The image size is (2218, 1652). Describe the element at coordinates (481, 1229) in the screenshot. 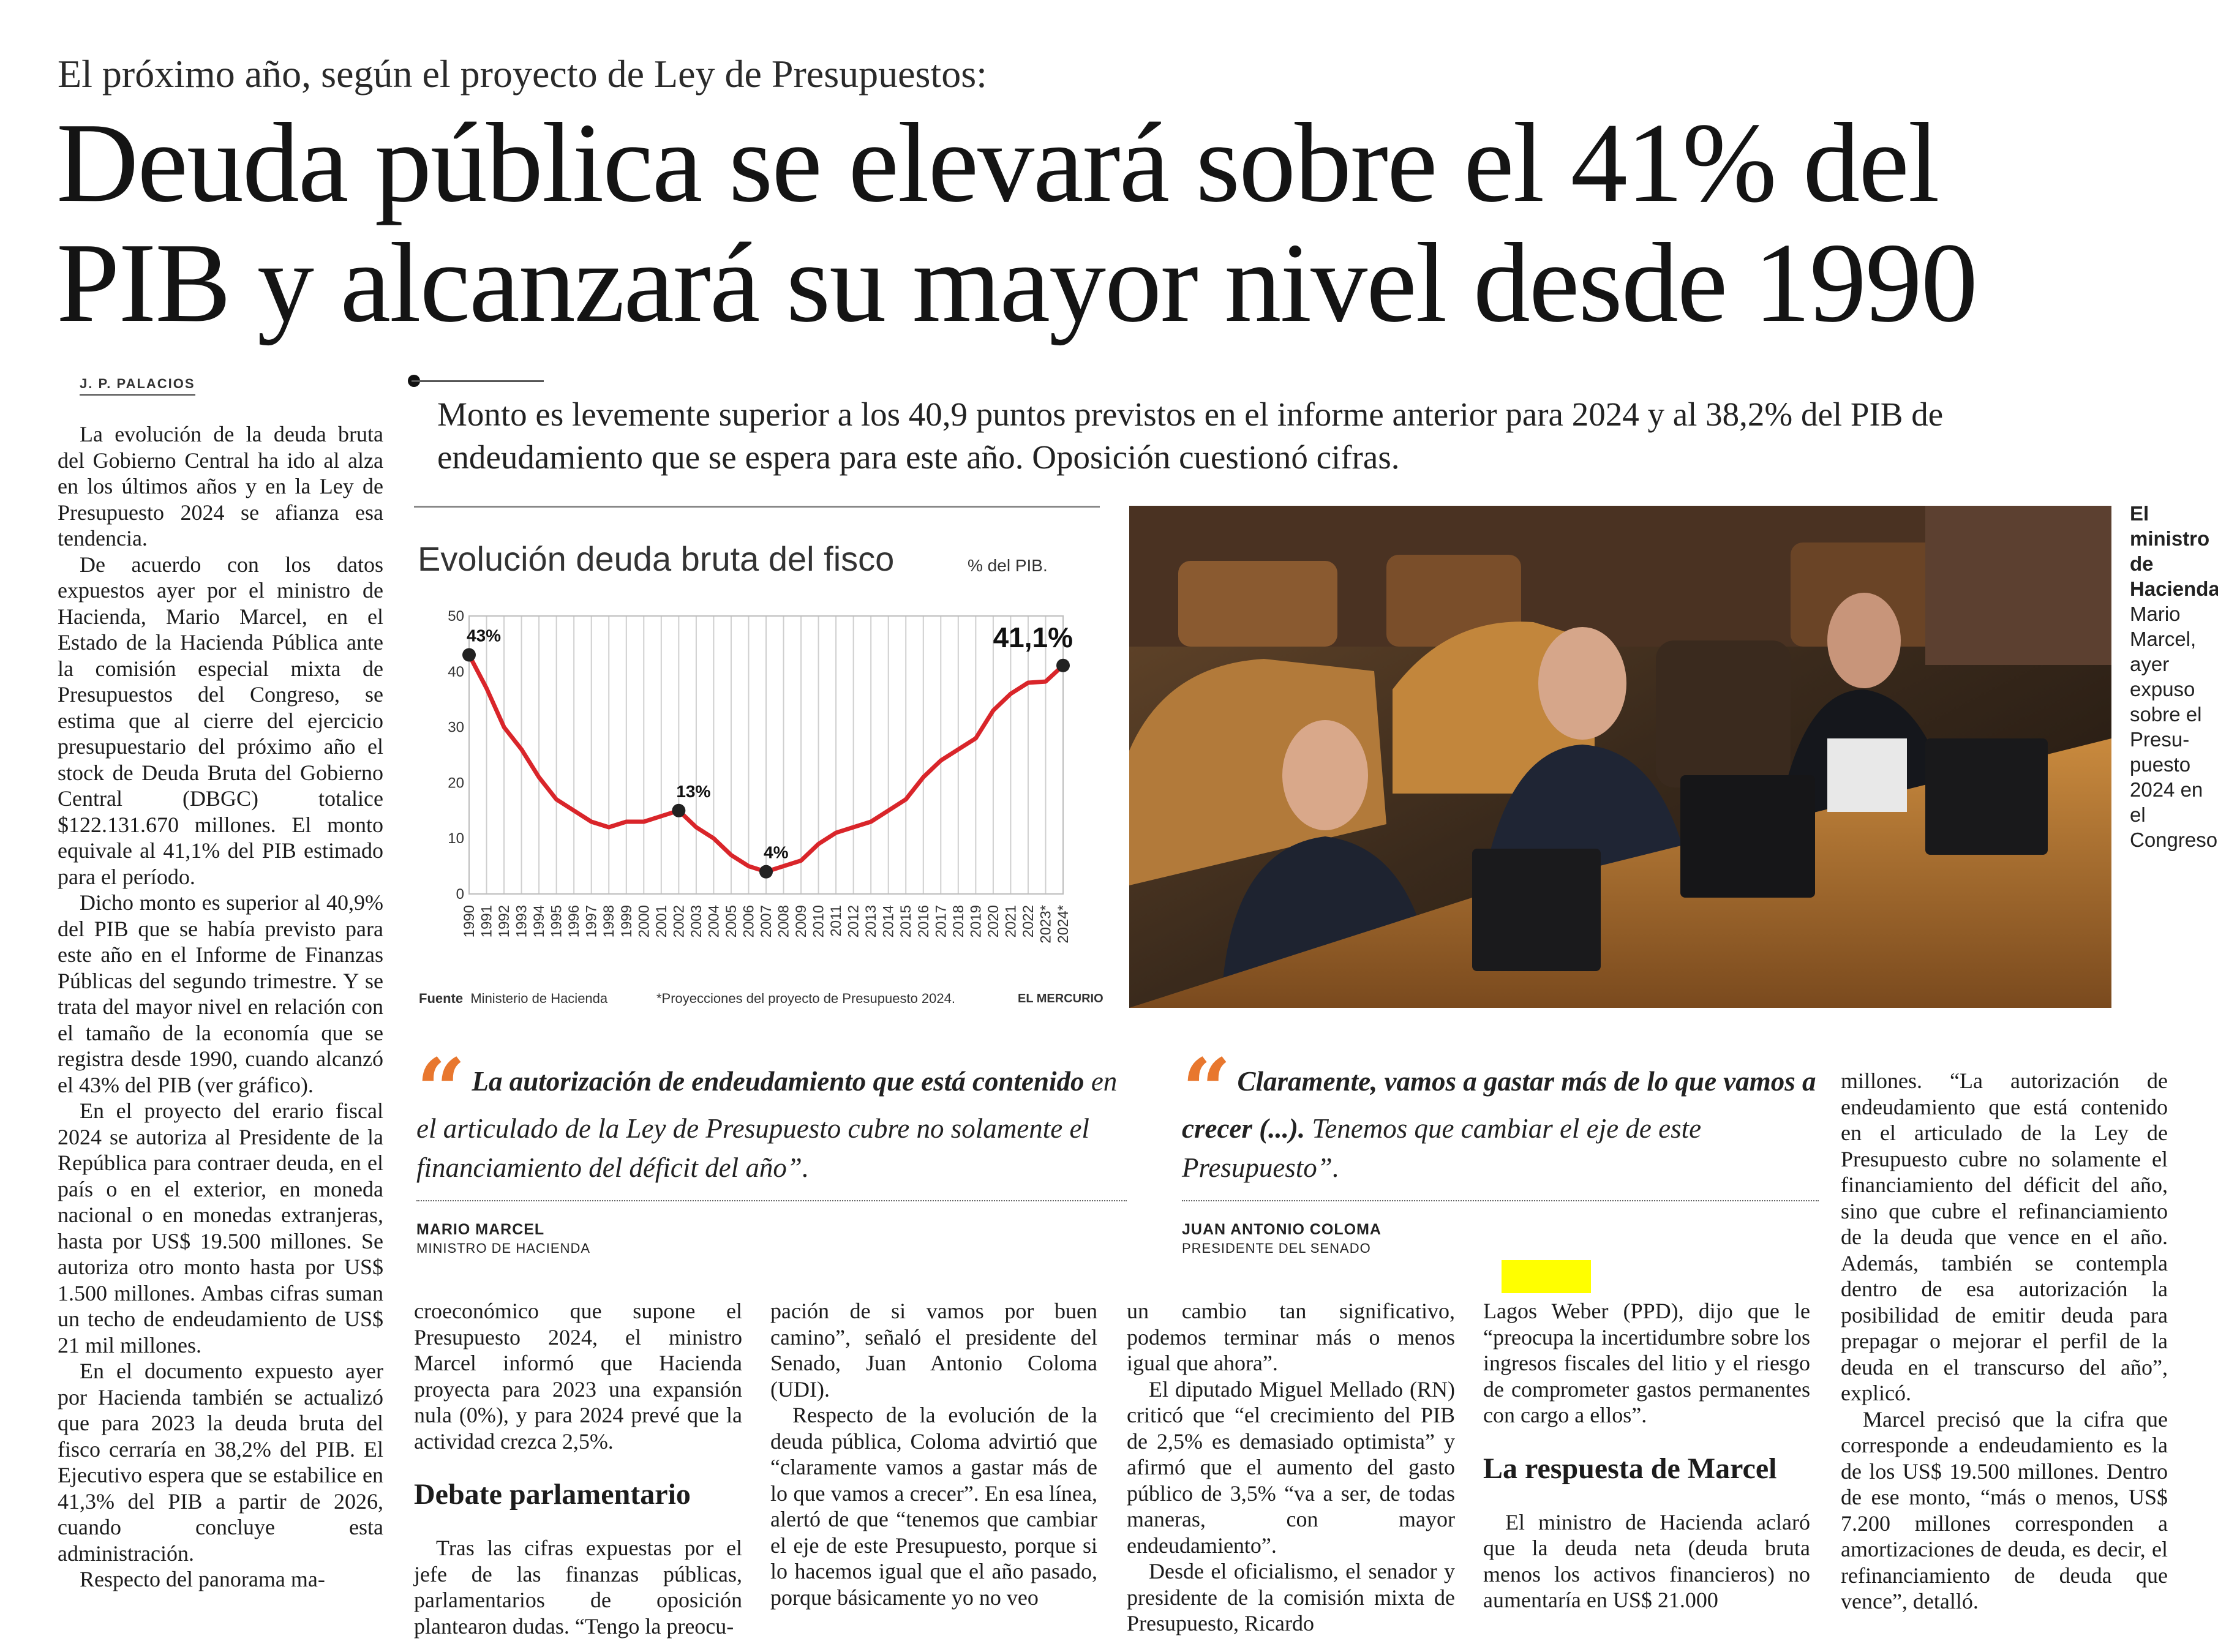

I see `quote-author-name: MARIO MARCEL` at that location.